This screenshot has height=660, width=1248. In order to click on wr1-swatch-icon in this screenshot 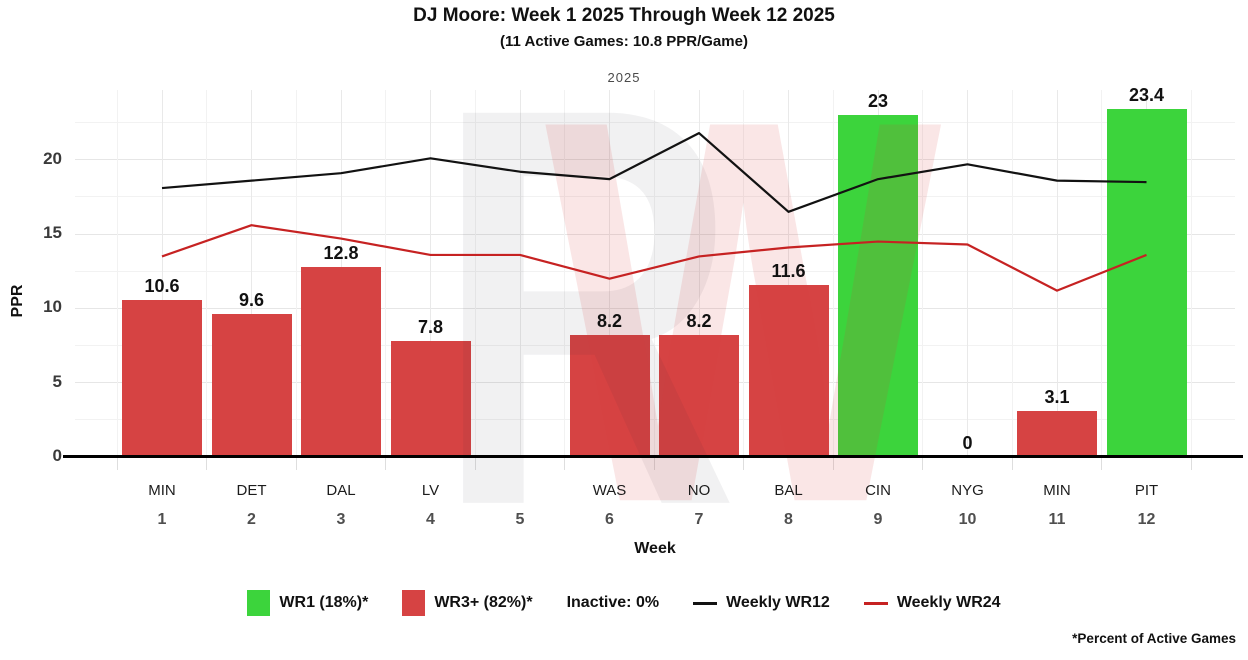, I will do `click(259, 603)`.